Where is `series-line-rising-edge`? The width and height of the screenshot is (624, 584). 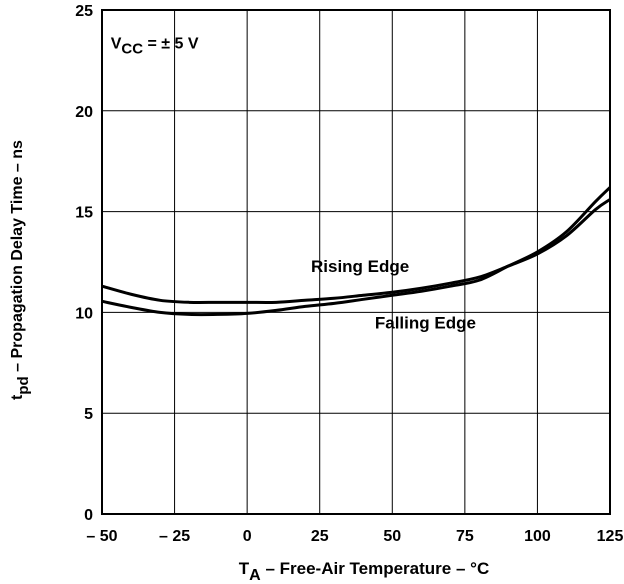
series-line-rising-edge is located at coordinates (356, 251).